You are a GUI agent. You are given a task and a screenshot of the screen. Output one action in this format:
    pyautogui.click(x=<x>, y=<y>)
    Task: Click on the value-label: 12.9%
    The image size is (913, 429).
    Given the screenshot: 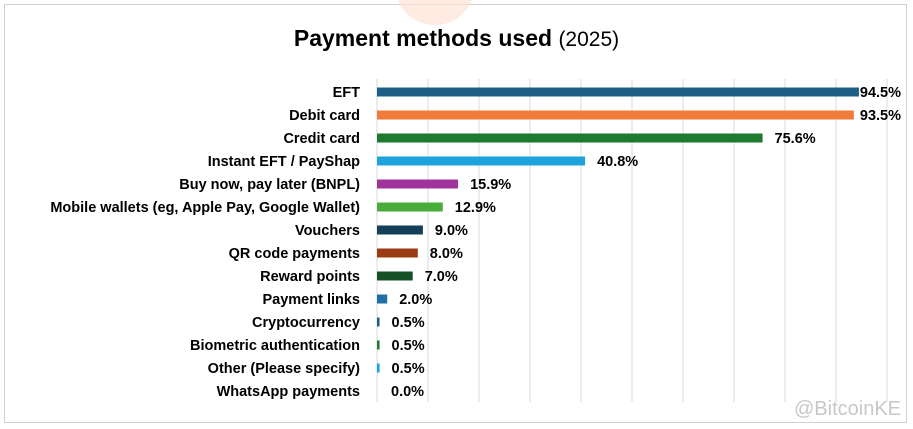 What is the action you would take?
    pyautogui.click(x=475, y=208)
    